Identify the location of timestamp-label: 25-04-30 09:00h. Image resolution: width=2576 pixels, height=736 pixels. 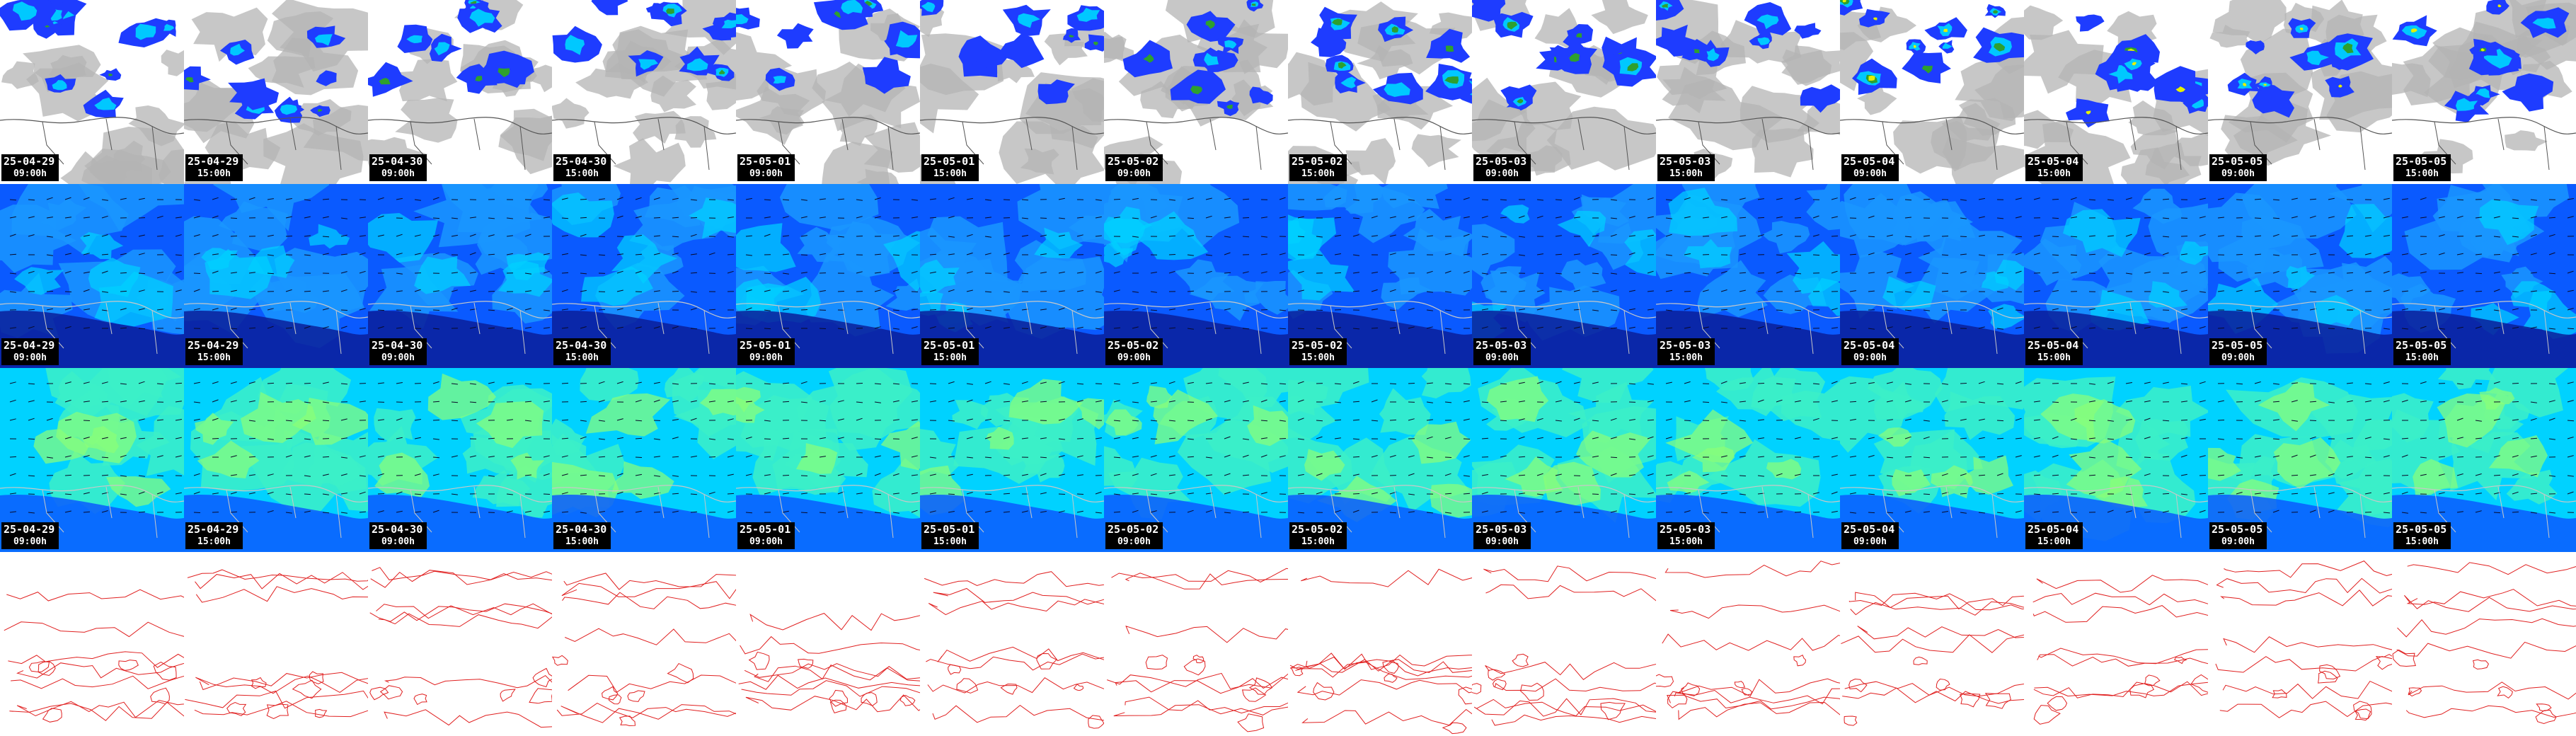
(398, 535).